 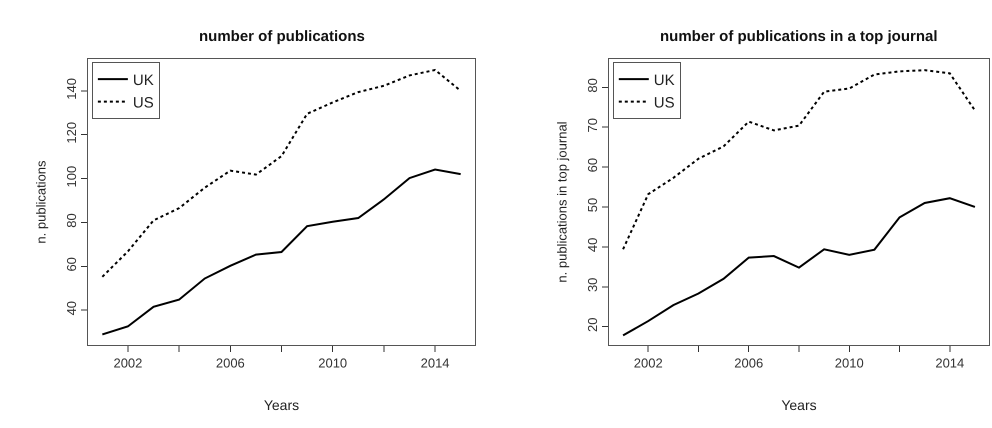 What do you see at coordinates (71, 133) in the screenshot?
I see `y-tick-label: 120` at bounding box center [71, 133].